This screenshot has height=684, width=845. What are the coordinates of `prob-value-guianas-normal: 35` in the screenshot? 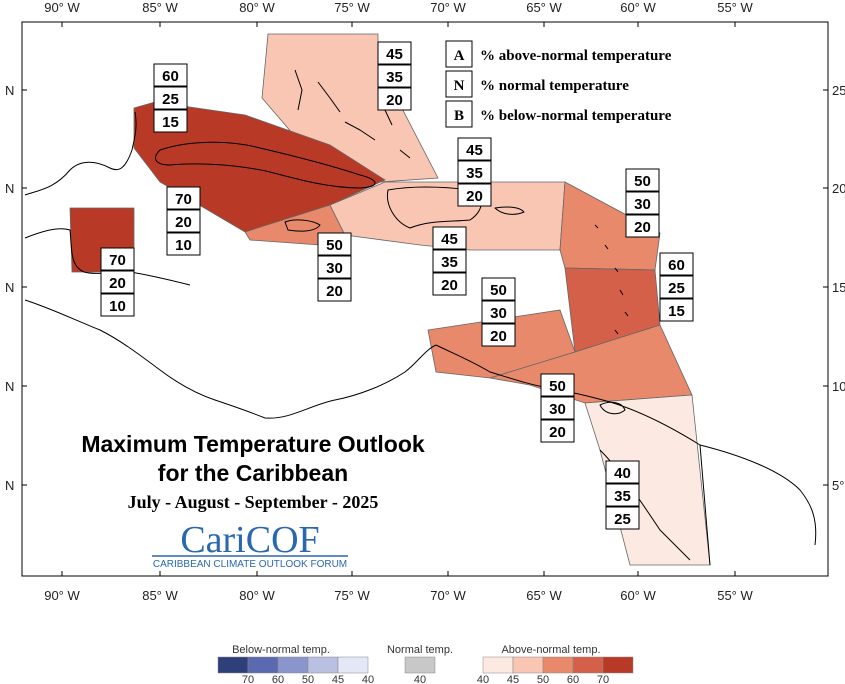 It's located at (622, 496).